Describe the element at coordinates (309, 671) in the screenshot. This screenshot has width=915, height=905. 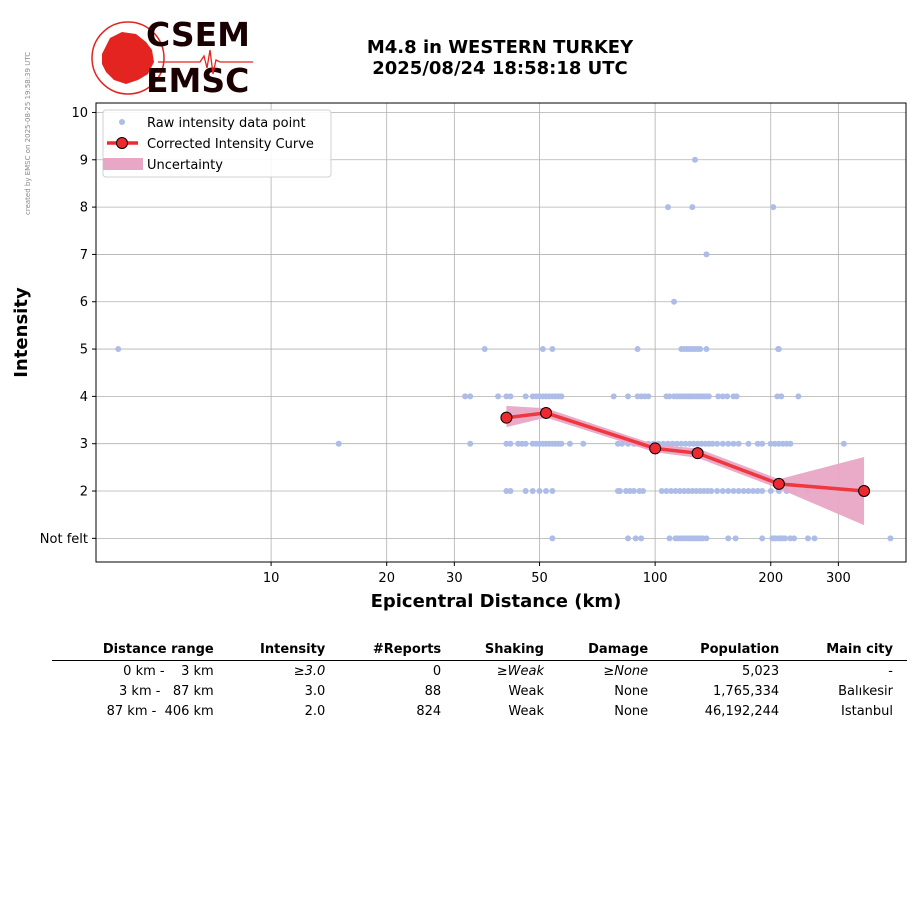
I see `cell-intensity: ≥3.0` at that location.